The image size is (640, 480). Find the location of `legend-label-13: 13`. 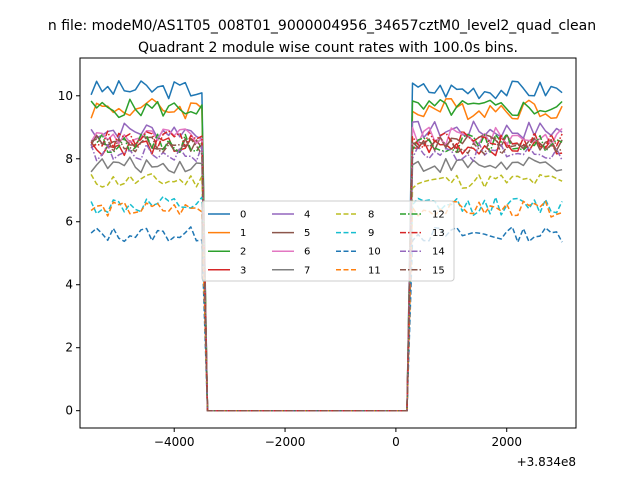

legend-label-13: 13 is located at coordinates (438, 233).